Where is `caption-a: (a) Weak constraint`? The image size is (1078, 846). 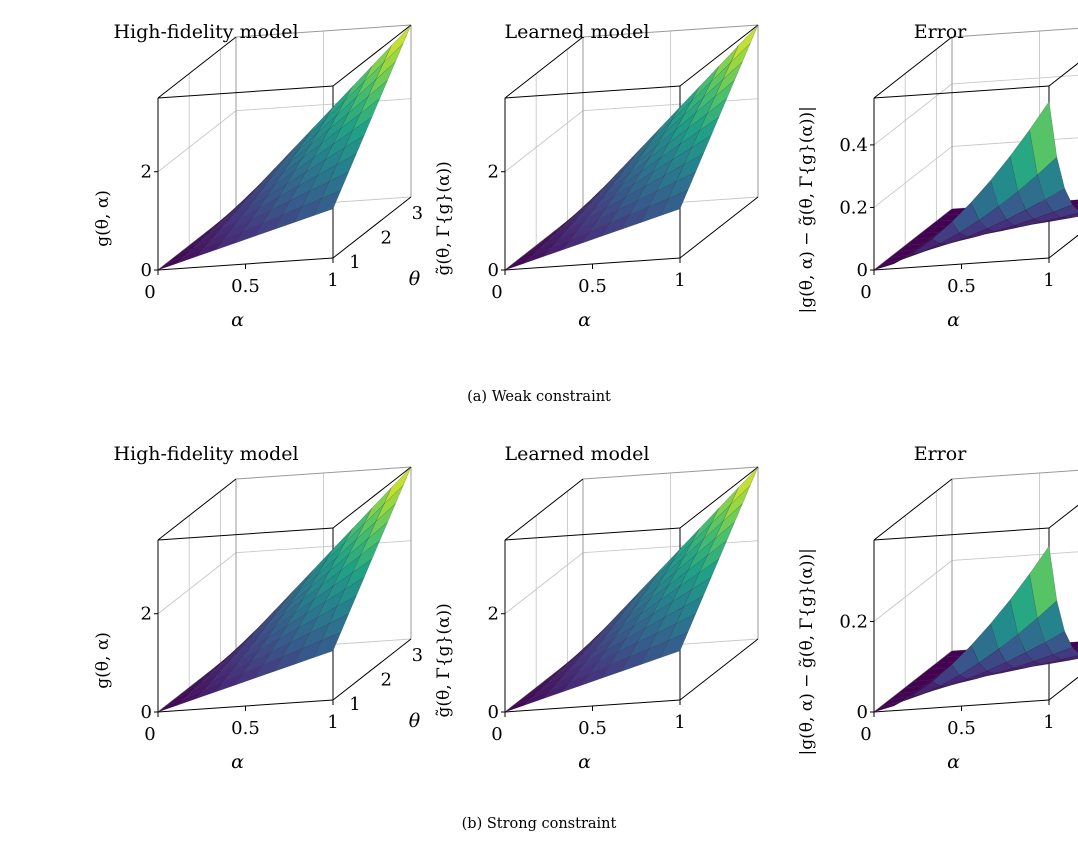
caption-a: (a) Weak constraint is located at coordinates (539, 397).